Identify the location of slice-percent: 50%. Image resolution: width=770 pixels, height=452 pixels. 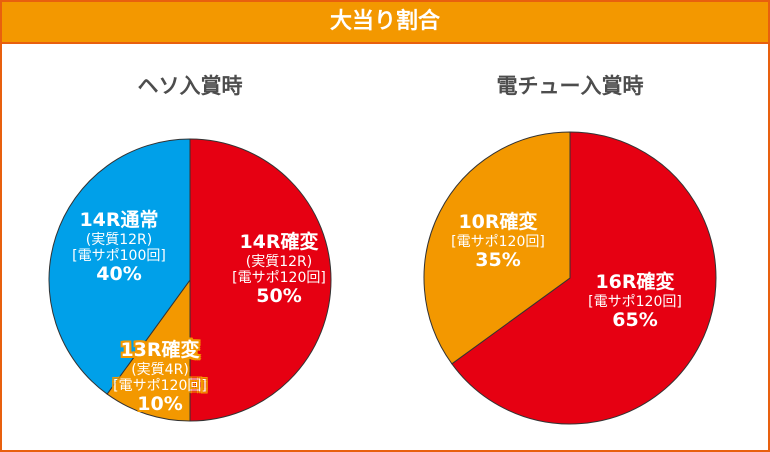
(279, 296).